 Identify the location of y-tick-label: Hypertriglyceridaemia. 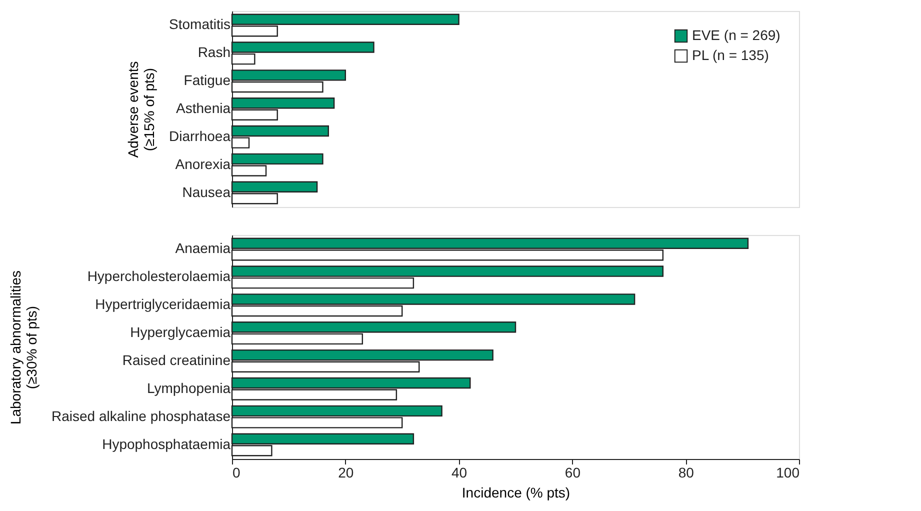
(163, 304).